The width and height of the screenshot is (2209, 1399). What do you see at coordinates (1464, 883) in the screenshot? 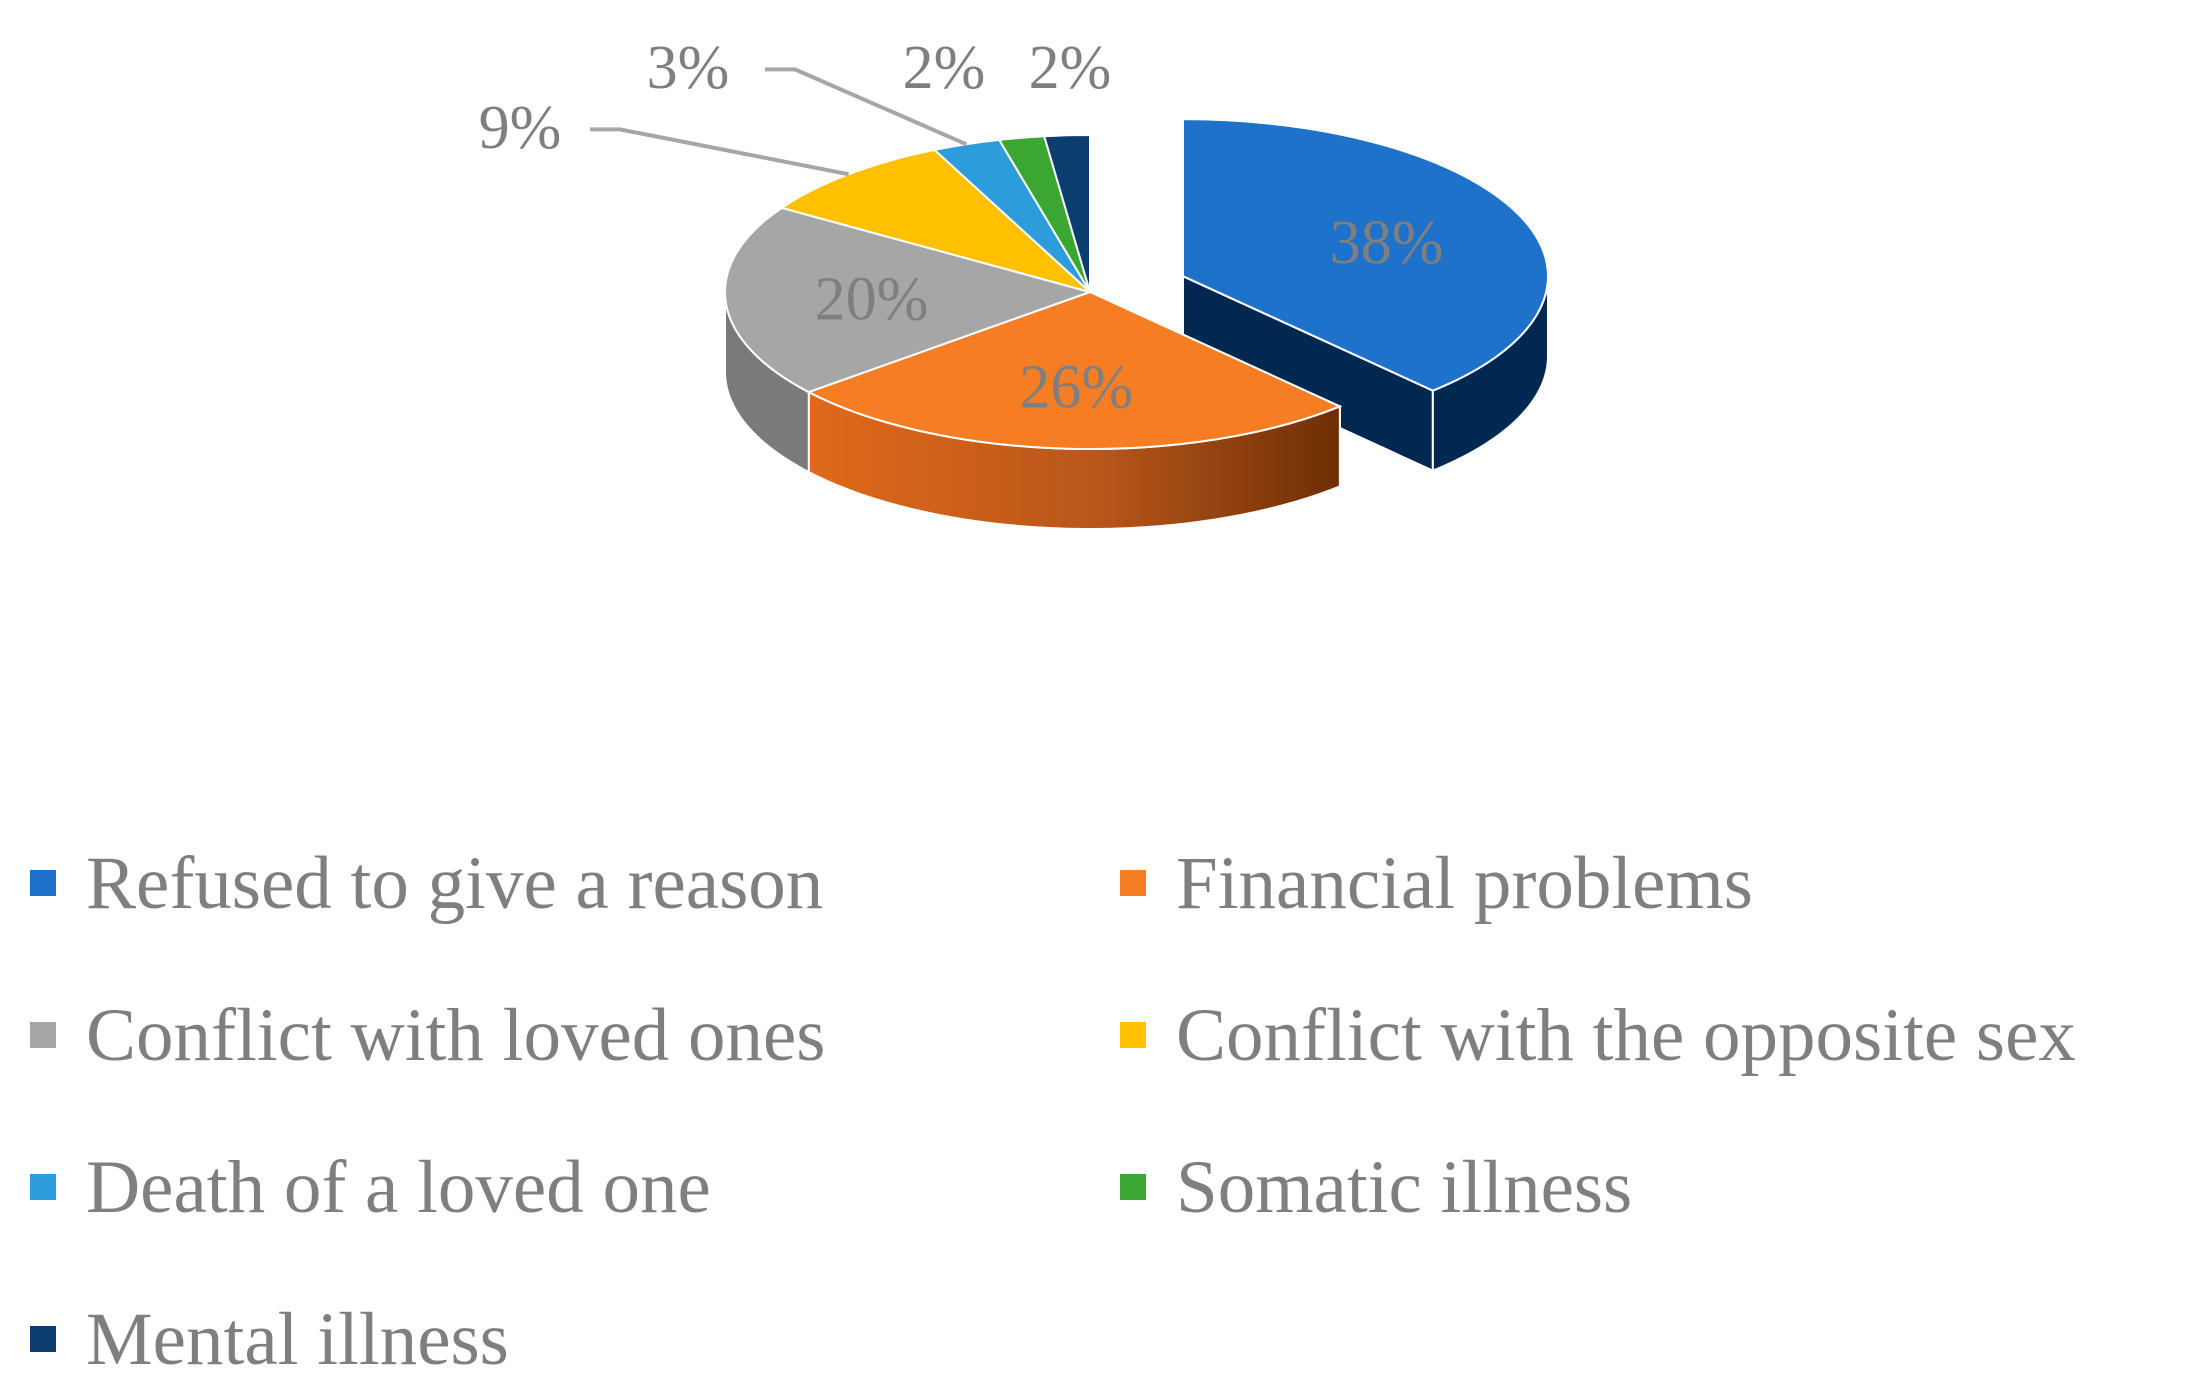
I see `legend-label: Financial problems` at bounding box center [1464, 883].